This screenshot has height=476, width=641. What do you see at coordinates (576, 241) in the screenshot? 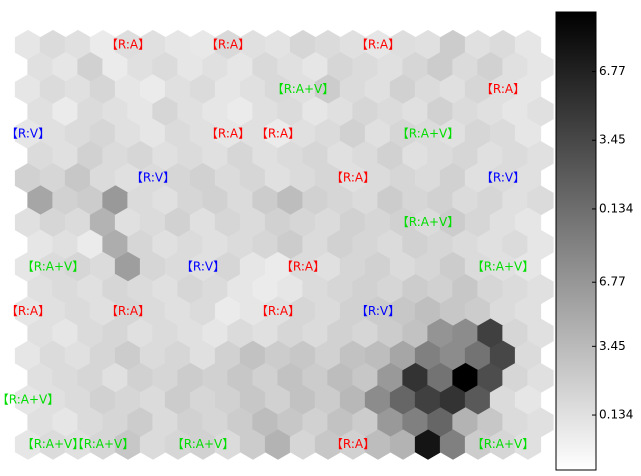
I see `colorbar` at bounding box center [576, 241].